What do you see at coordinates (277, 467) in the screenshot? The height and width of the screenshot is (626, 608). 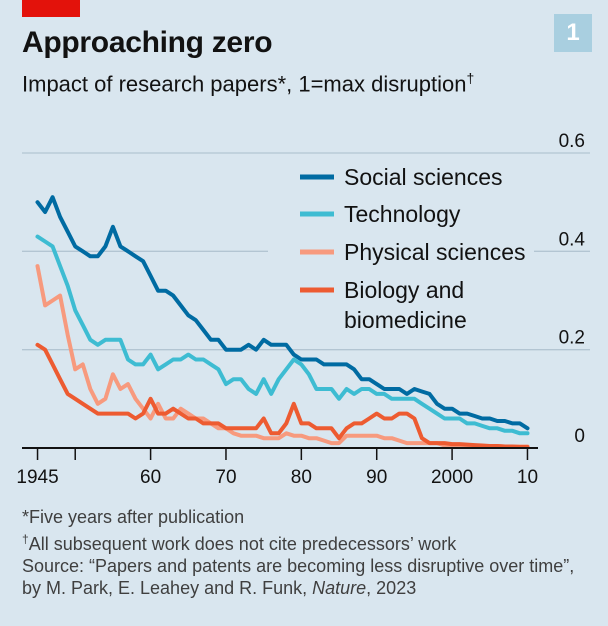 I see `x-axis: 1945 60 70 80 90 2000 10` at bounding box center [277, 467].